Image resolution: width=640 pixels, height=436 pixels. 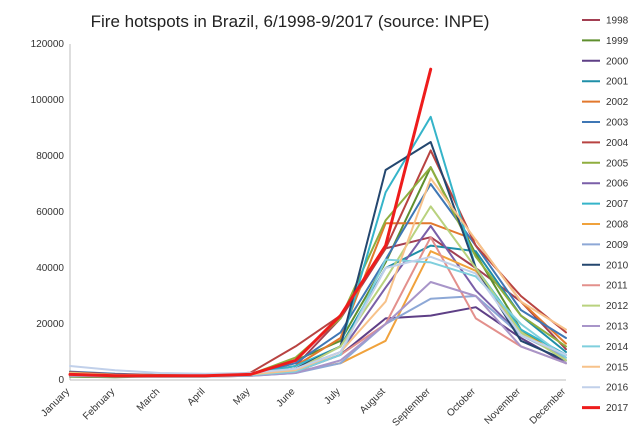 I want to click on y-tick-labels: 0 20000 40000 60000 80000 100000 120000, so click(x=48, y=212).